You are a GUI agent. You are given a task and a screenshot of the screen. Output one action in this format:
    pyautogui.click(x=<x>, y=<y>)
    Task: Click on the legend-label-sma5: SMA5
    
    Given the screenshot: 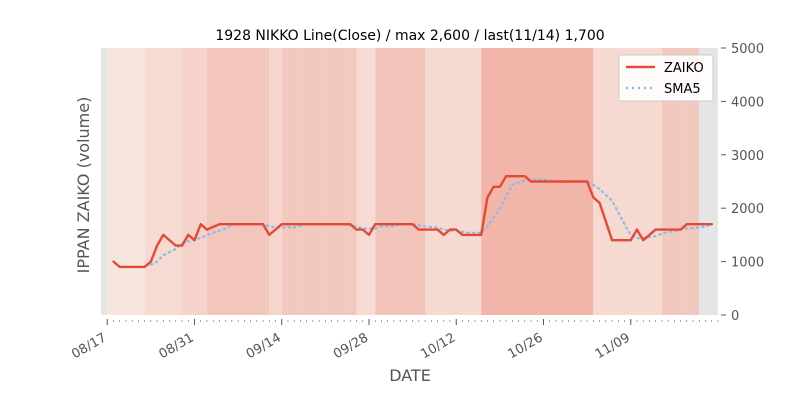 What is the action you would take?
    pyautogui.click(x=682, y=89)
    